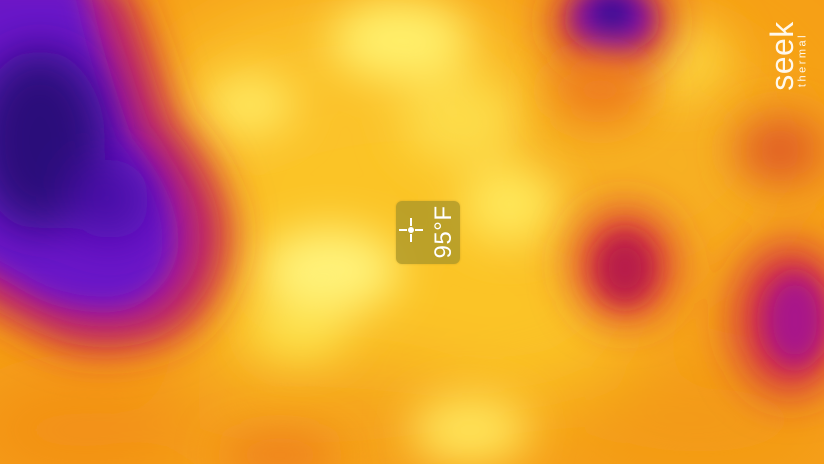  I want to click on temperature-reading: 95°F, so click(443, 232).